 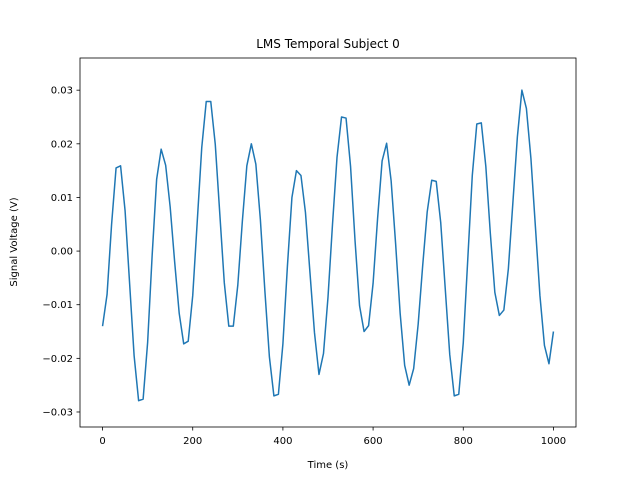 What do you see at coordinates (57, 412) in the screenshot?
I see `y-tick-label: −0.03` at bounding box center [57, 412].